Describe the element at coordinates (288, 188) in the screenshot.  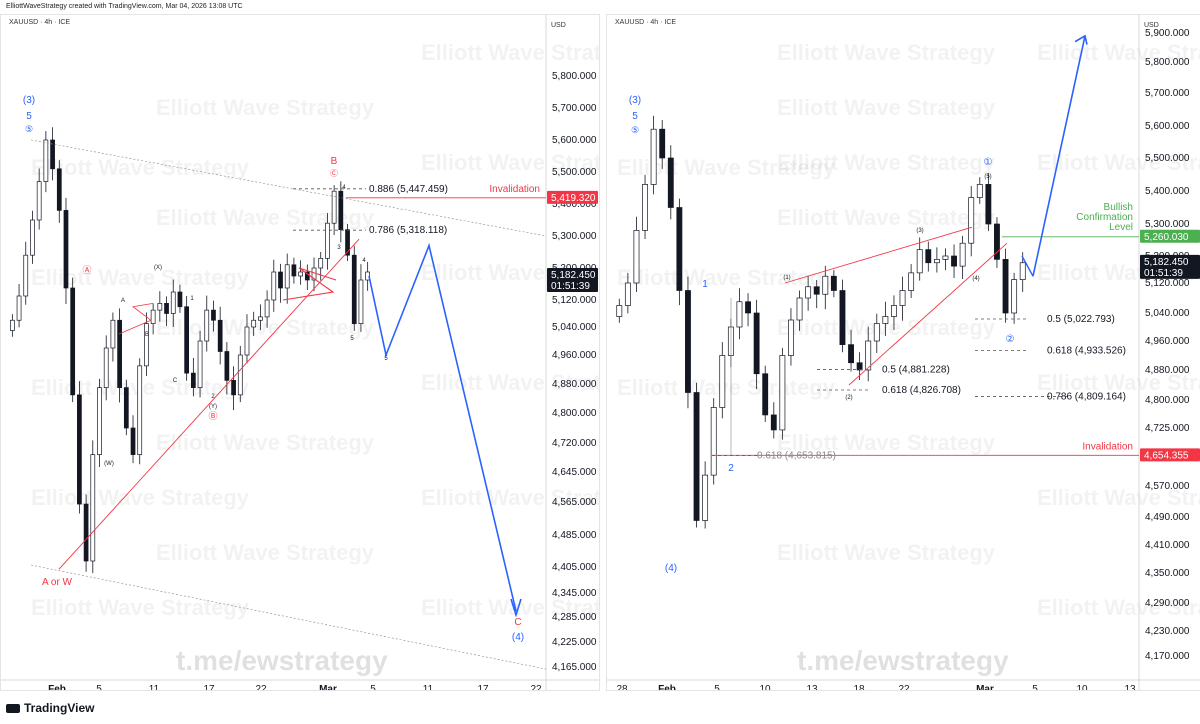
I see `channel-line-upper` at that location.